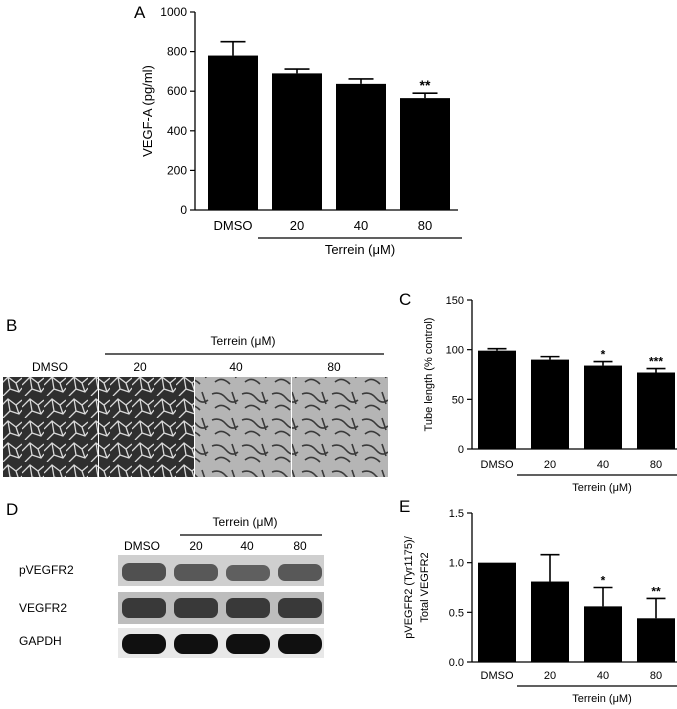 This screenshot has height=709, width=677. I want to click on a-x-tick-label: 20, so click(297, 225).